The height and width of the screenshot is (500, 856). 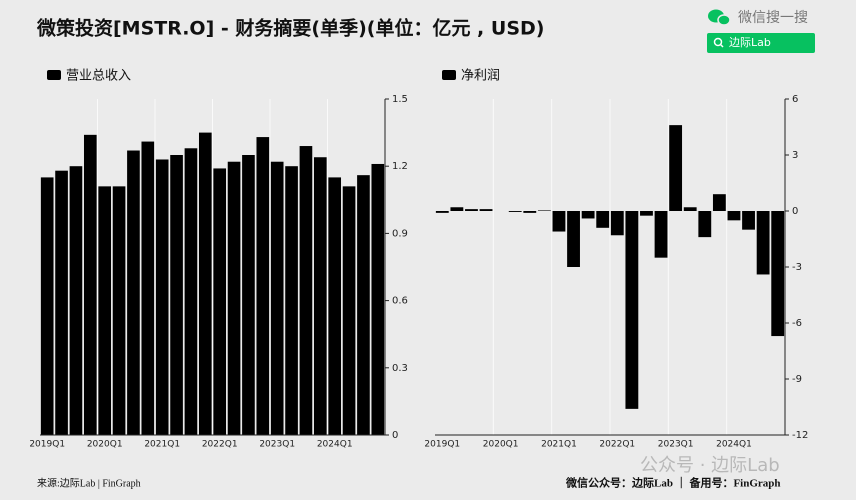 What do you see at coordinates (797, 323) in the screenshot?
I see `y-tick-label: -6` at bounding box center [797, 323].